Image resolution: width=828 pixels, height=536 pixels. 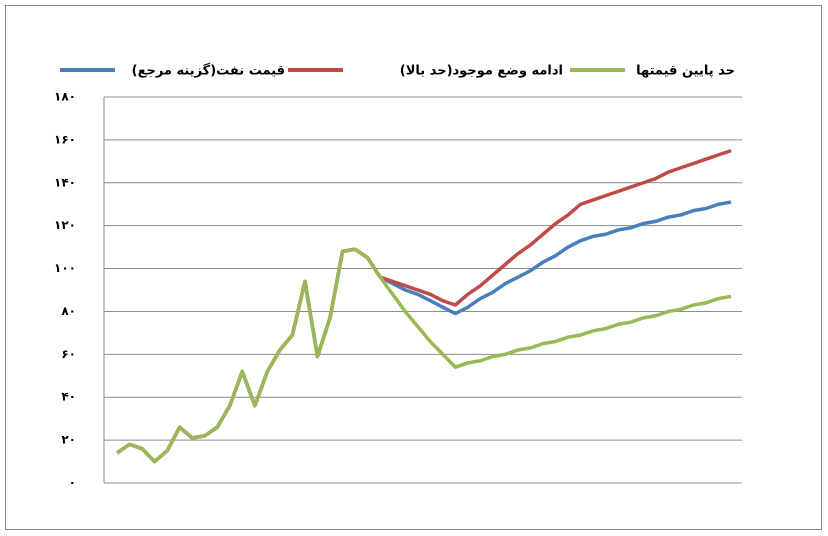 I want to click on y-tick-label: ۱۲۰, so click(x=65, y=225).